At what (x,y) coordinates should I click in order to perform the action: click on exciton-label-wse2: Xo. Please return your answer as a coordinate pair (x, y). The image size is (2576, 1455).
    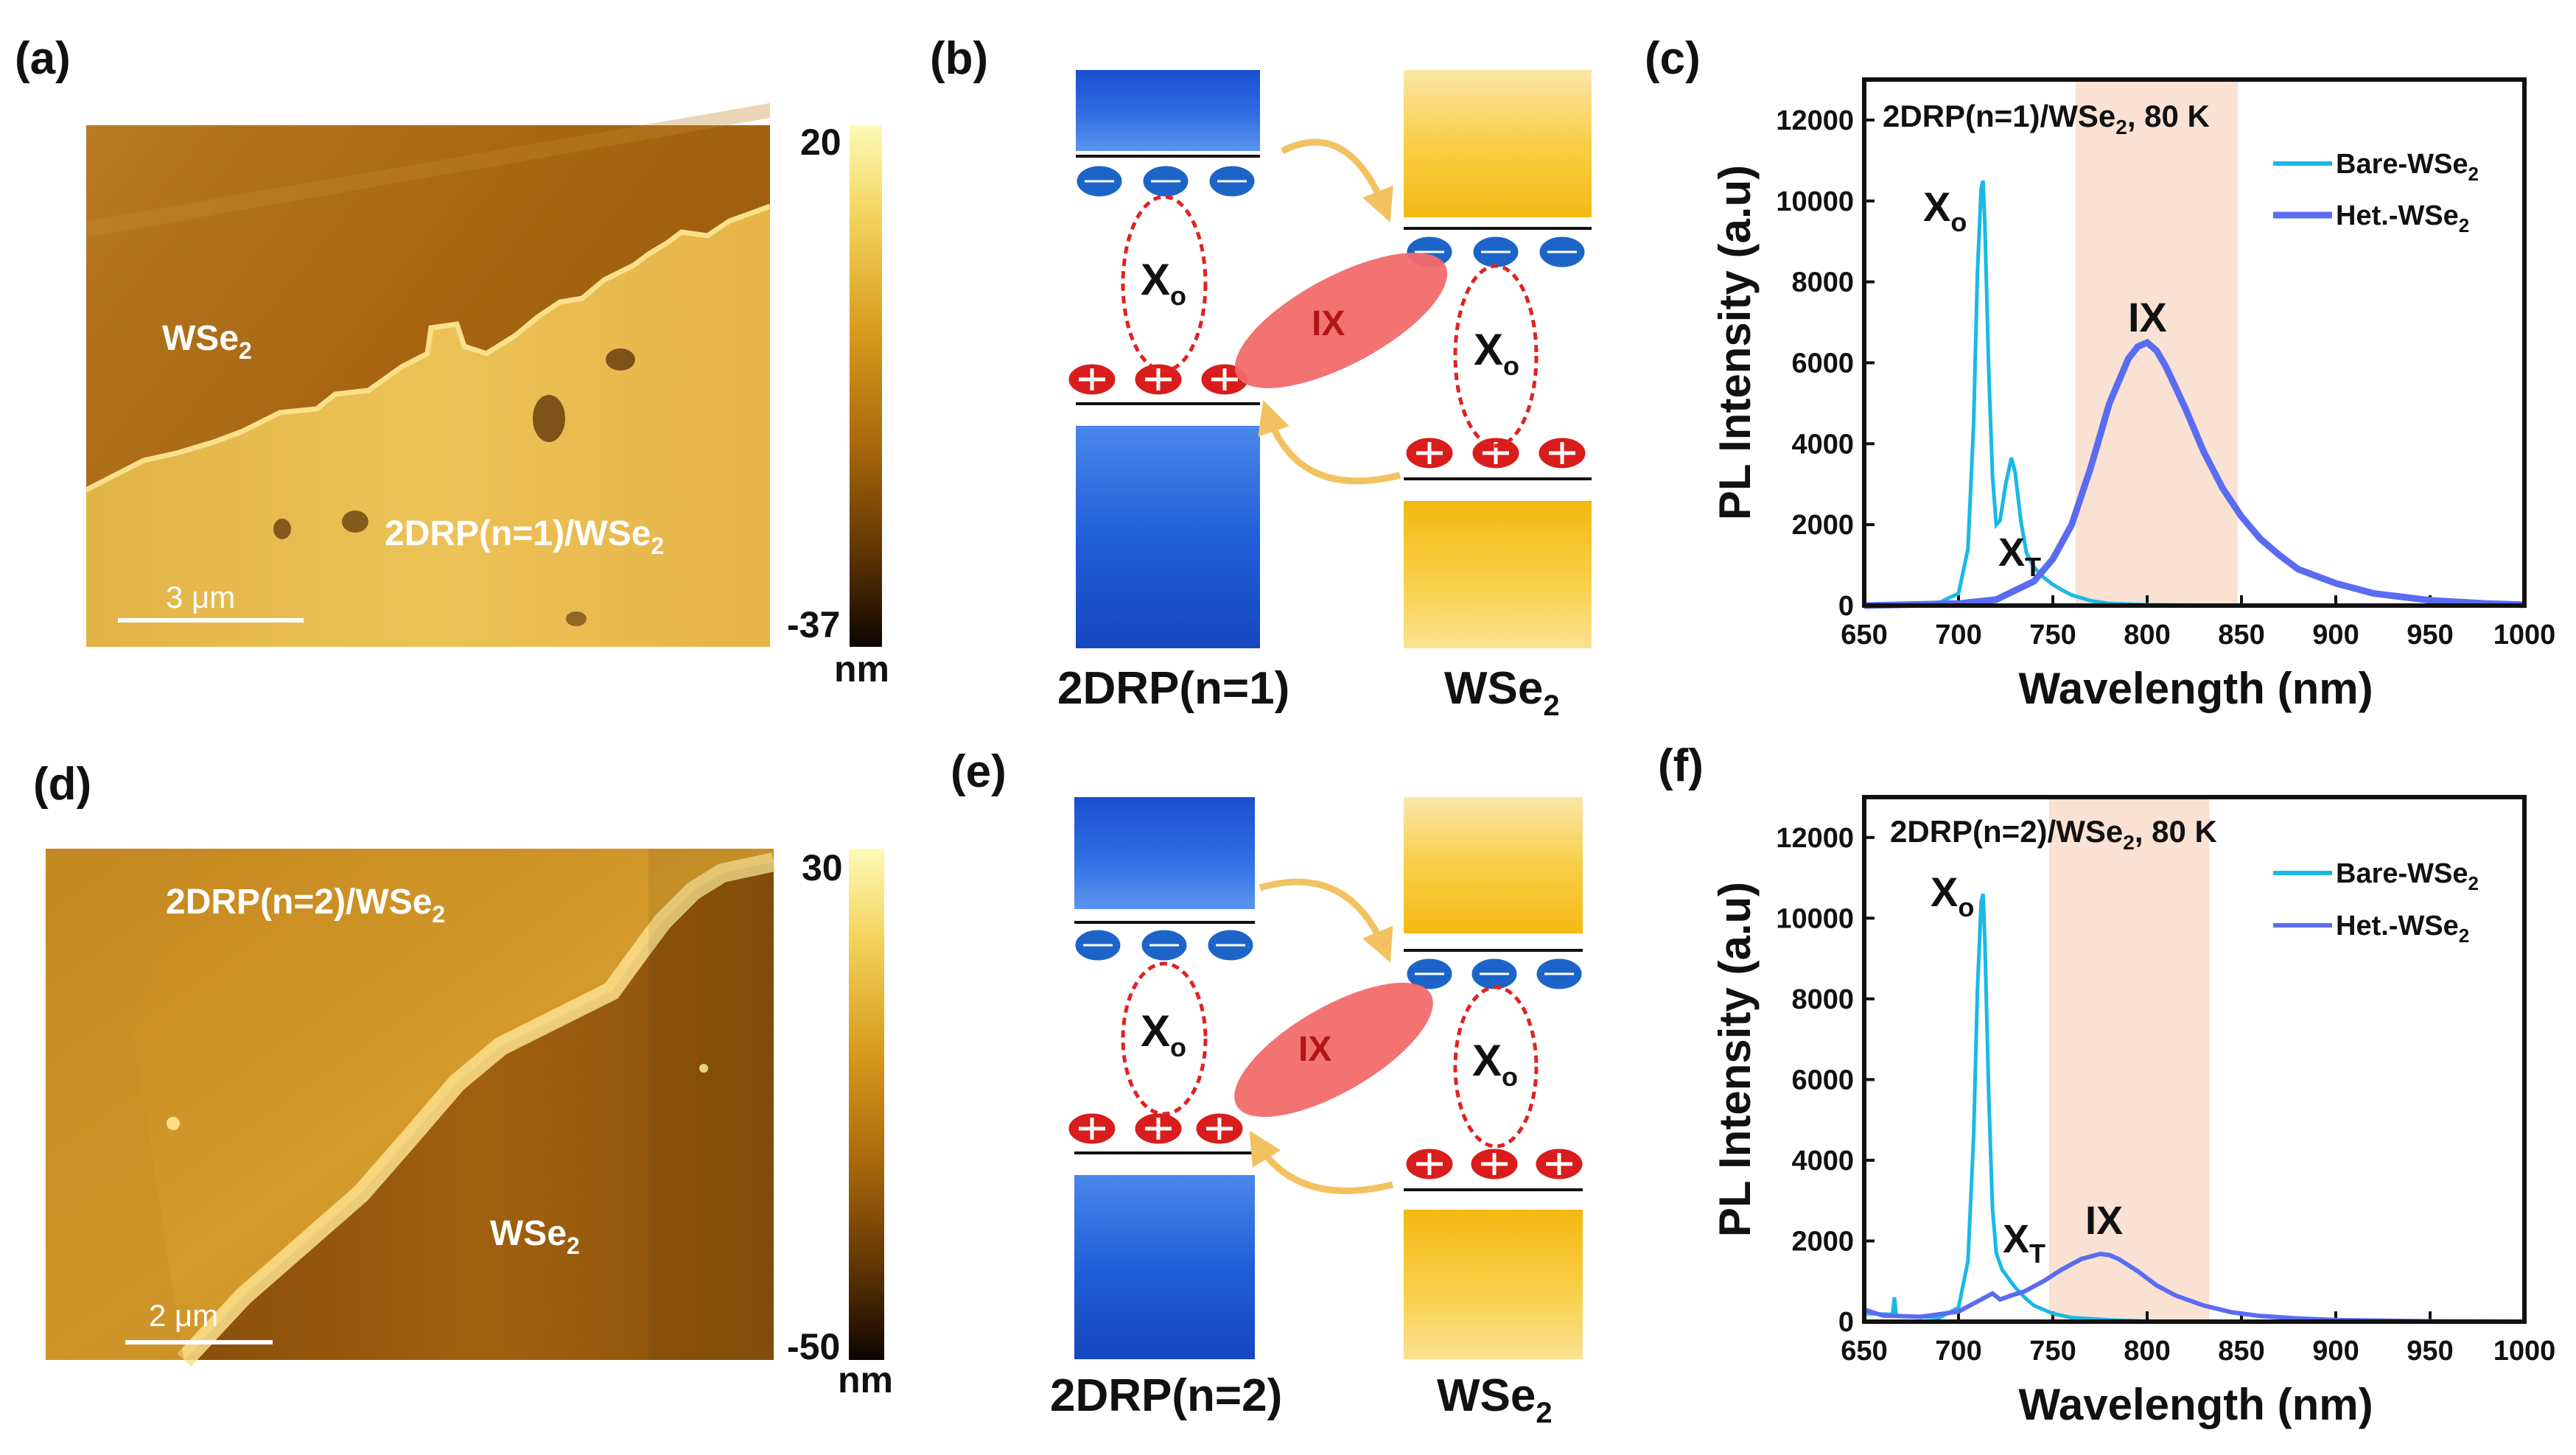
    Looking at the image, I should click on (1496, 353).